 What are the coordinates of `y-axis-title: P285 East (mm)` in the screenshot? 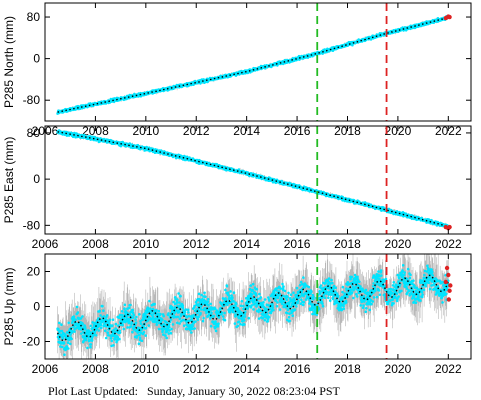 It's located at (9, 180).